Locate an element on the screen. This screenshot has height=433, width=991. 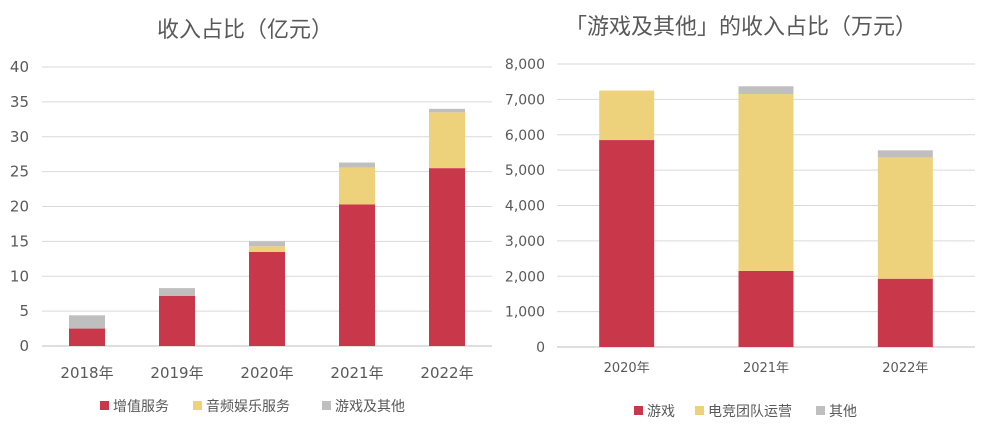
legend-label: 其他 is located at coordinates (843, 412).